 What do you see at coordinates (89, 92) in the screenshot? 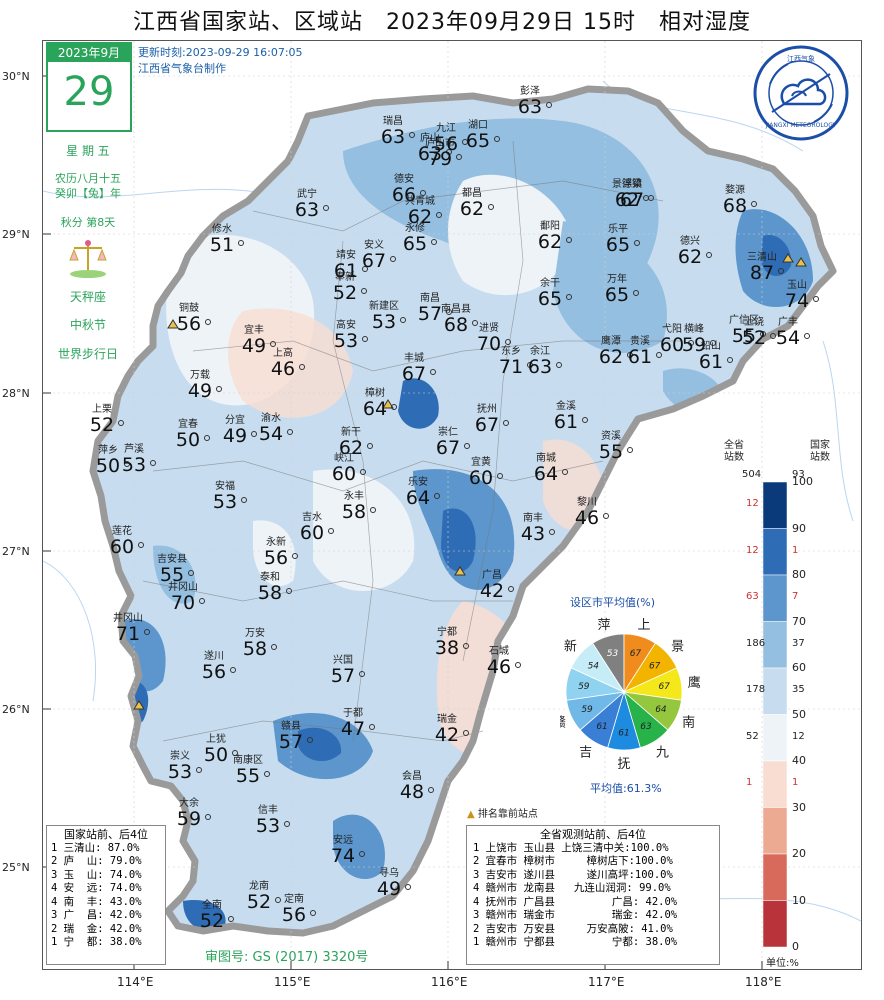
I see `calendar-day: 29` at bounding box center [89, 92].